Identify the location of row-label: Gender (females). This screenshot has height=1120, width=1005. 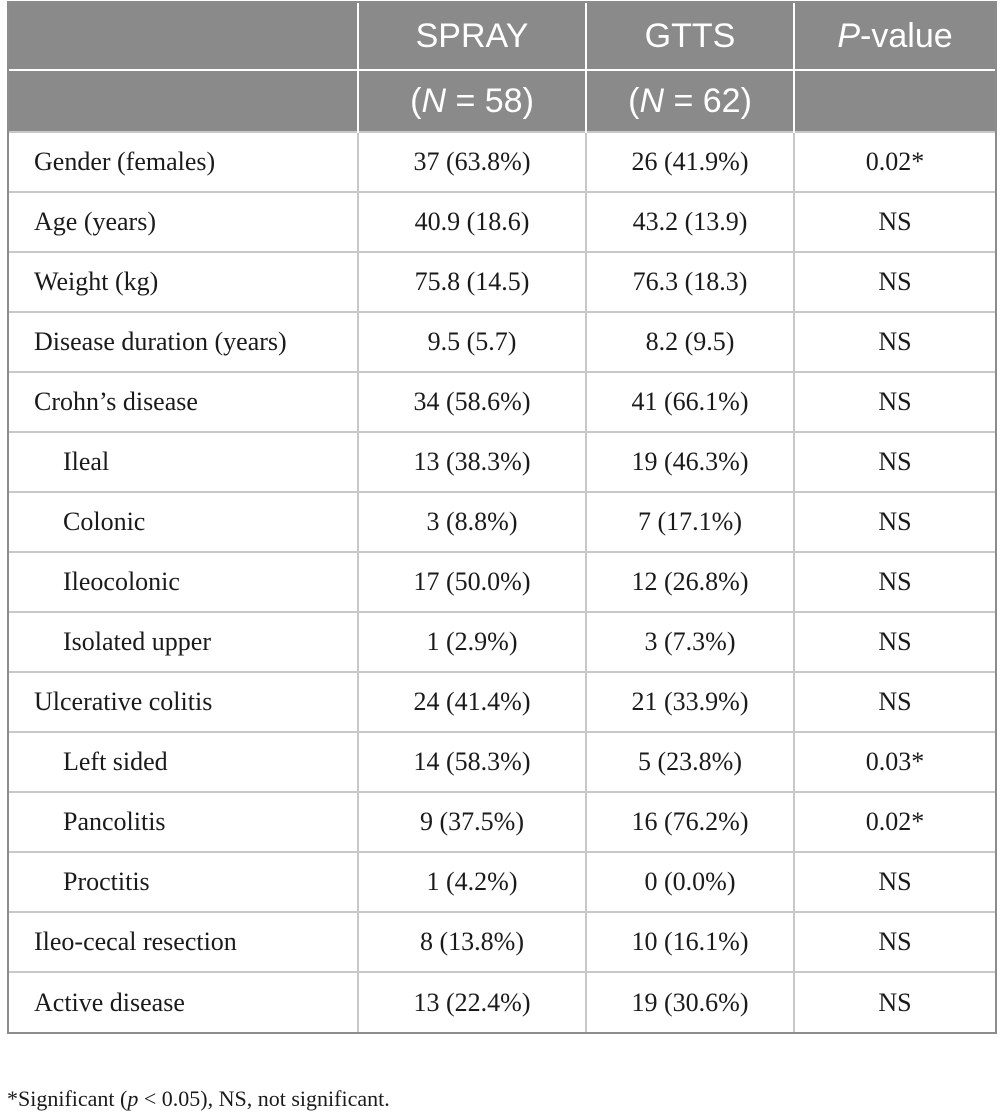
(184, 162).